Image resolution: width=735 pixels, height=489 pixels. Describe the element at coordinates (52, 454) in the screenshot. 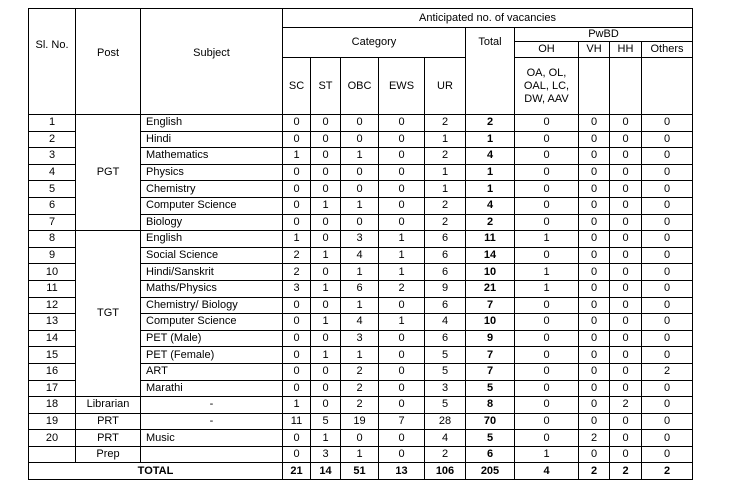

I see `sl-no` at that location.